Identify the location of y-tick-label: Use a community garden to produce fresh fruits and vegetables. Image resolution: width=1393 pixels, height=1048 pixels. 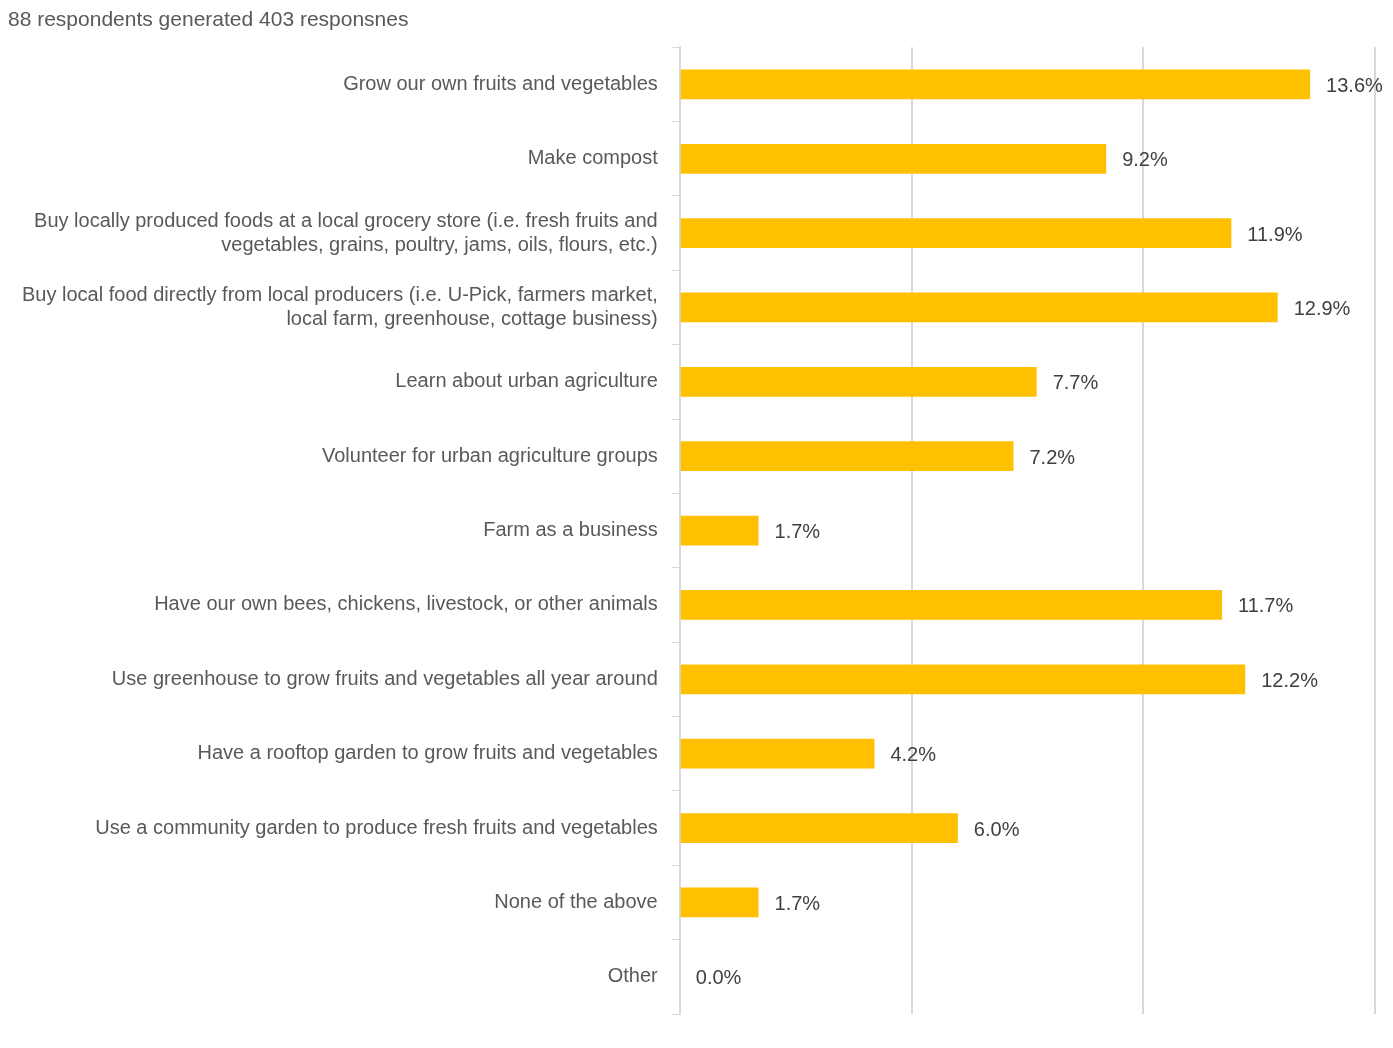
(376, 826).